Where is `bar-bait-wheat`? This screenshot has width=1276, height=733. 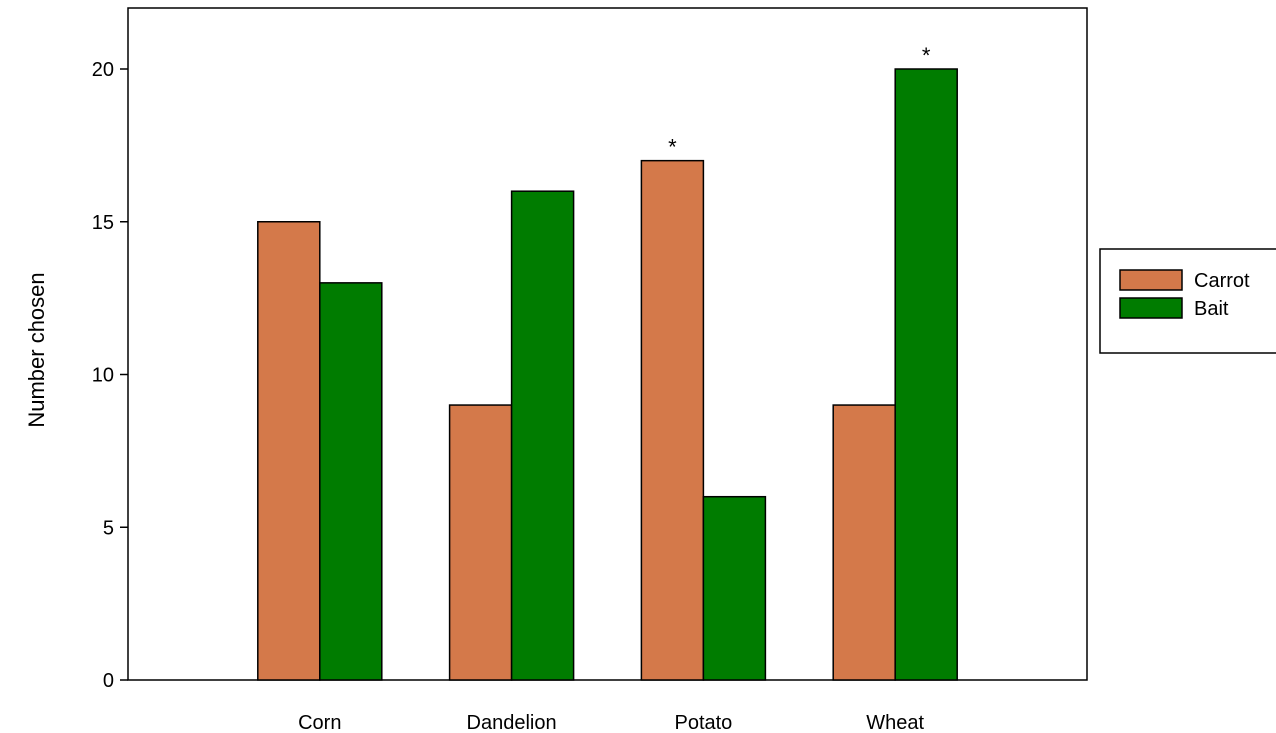
bar-bait-wheat is located at coordinates (926, 374).